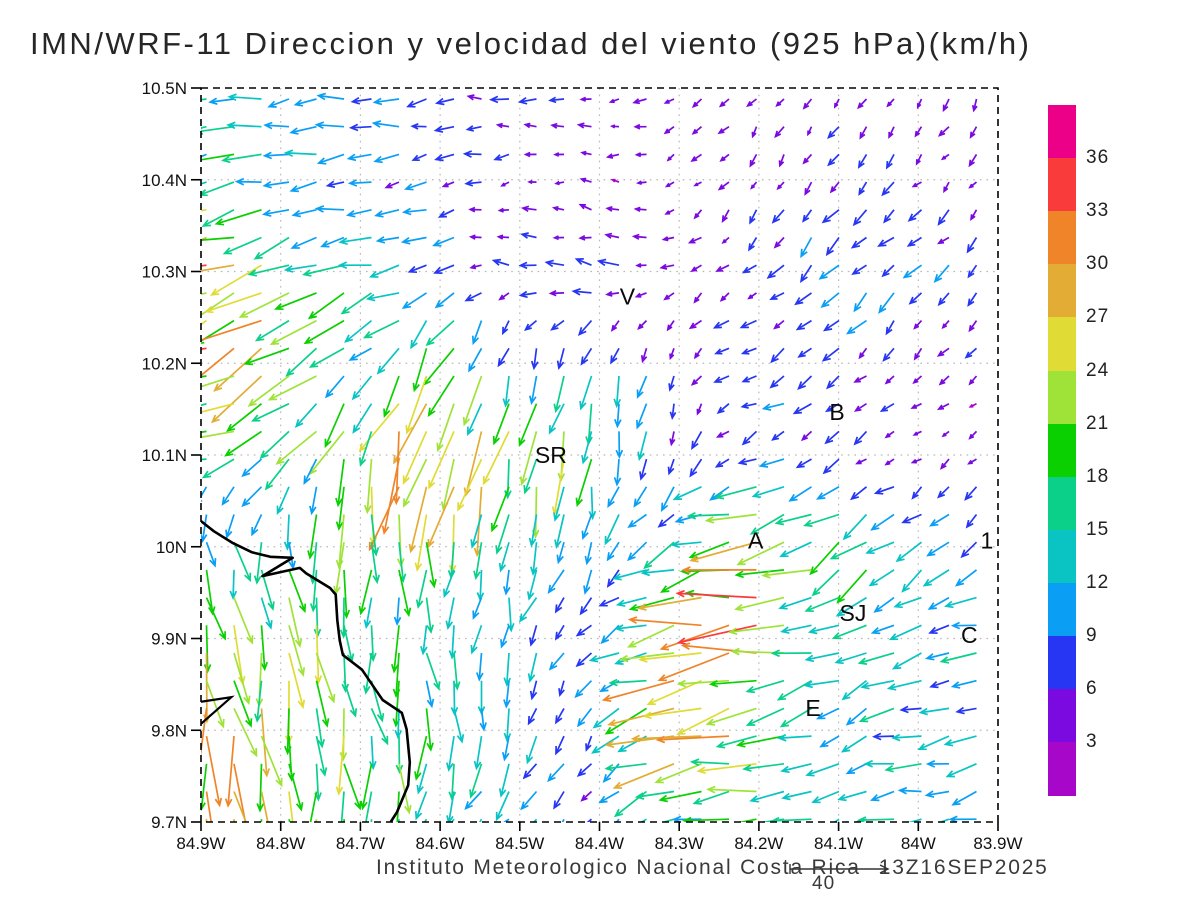 This screenshot has height=900, width=1200. What do you see at coordinates (164, 88) in the screenshot?
I see `y-tick-label: 10.5N` at bounding box center [164, 88].